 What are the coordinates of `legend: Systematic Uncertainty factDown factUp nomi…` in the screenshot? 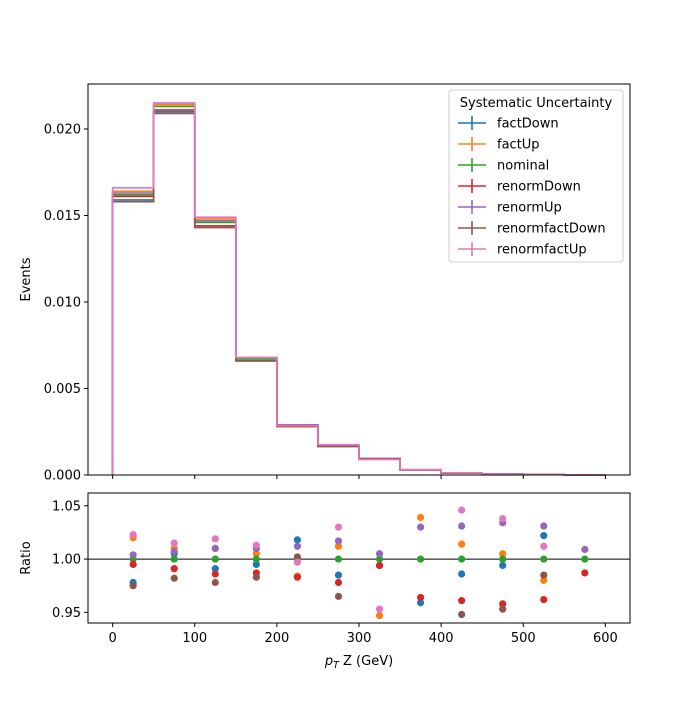 It's located at (536, 176).